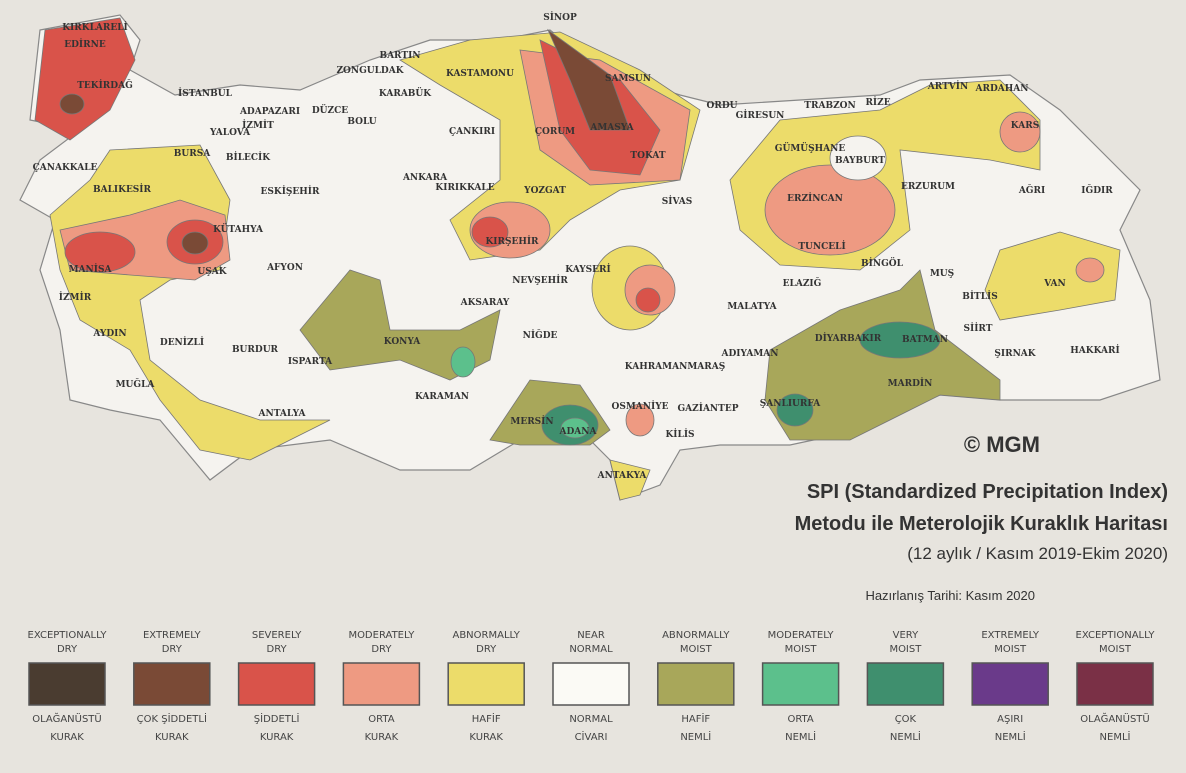 The image size is (1186, 773). I want to click on city-label: DENİZLİ, so click(182, 341).